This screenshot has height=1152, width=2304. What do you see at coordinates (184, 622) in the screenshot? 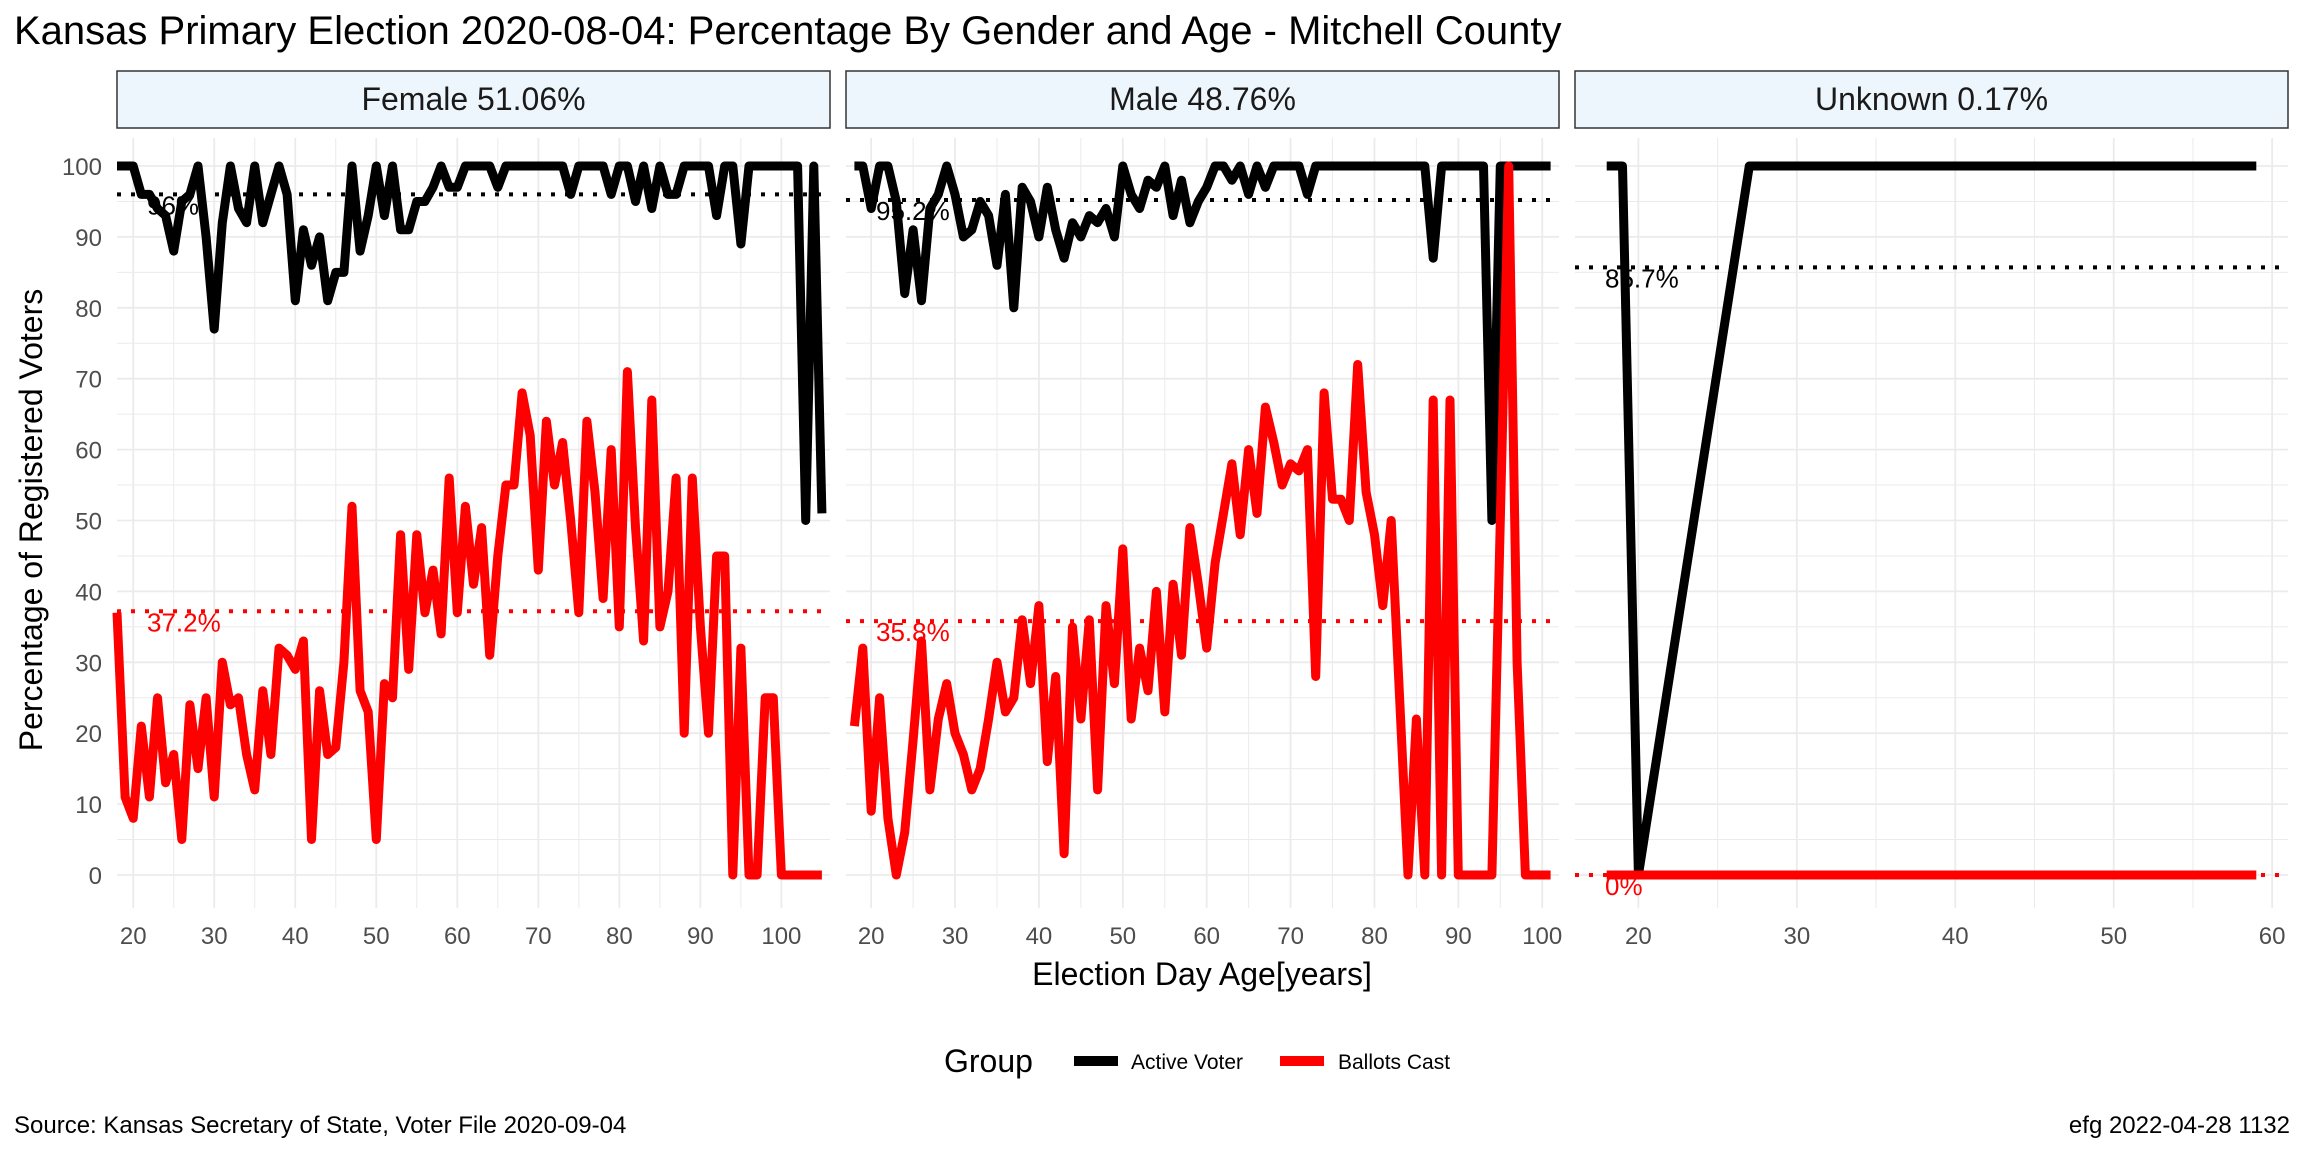
I see `reference-label-ballots-cast: 37.2%` at bounding box center [184, 622].